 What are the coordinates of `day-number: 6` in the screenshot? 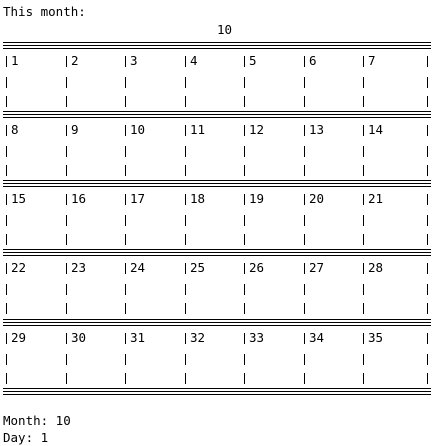 It's located at (313, 60).